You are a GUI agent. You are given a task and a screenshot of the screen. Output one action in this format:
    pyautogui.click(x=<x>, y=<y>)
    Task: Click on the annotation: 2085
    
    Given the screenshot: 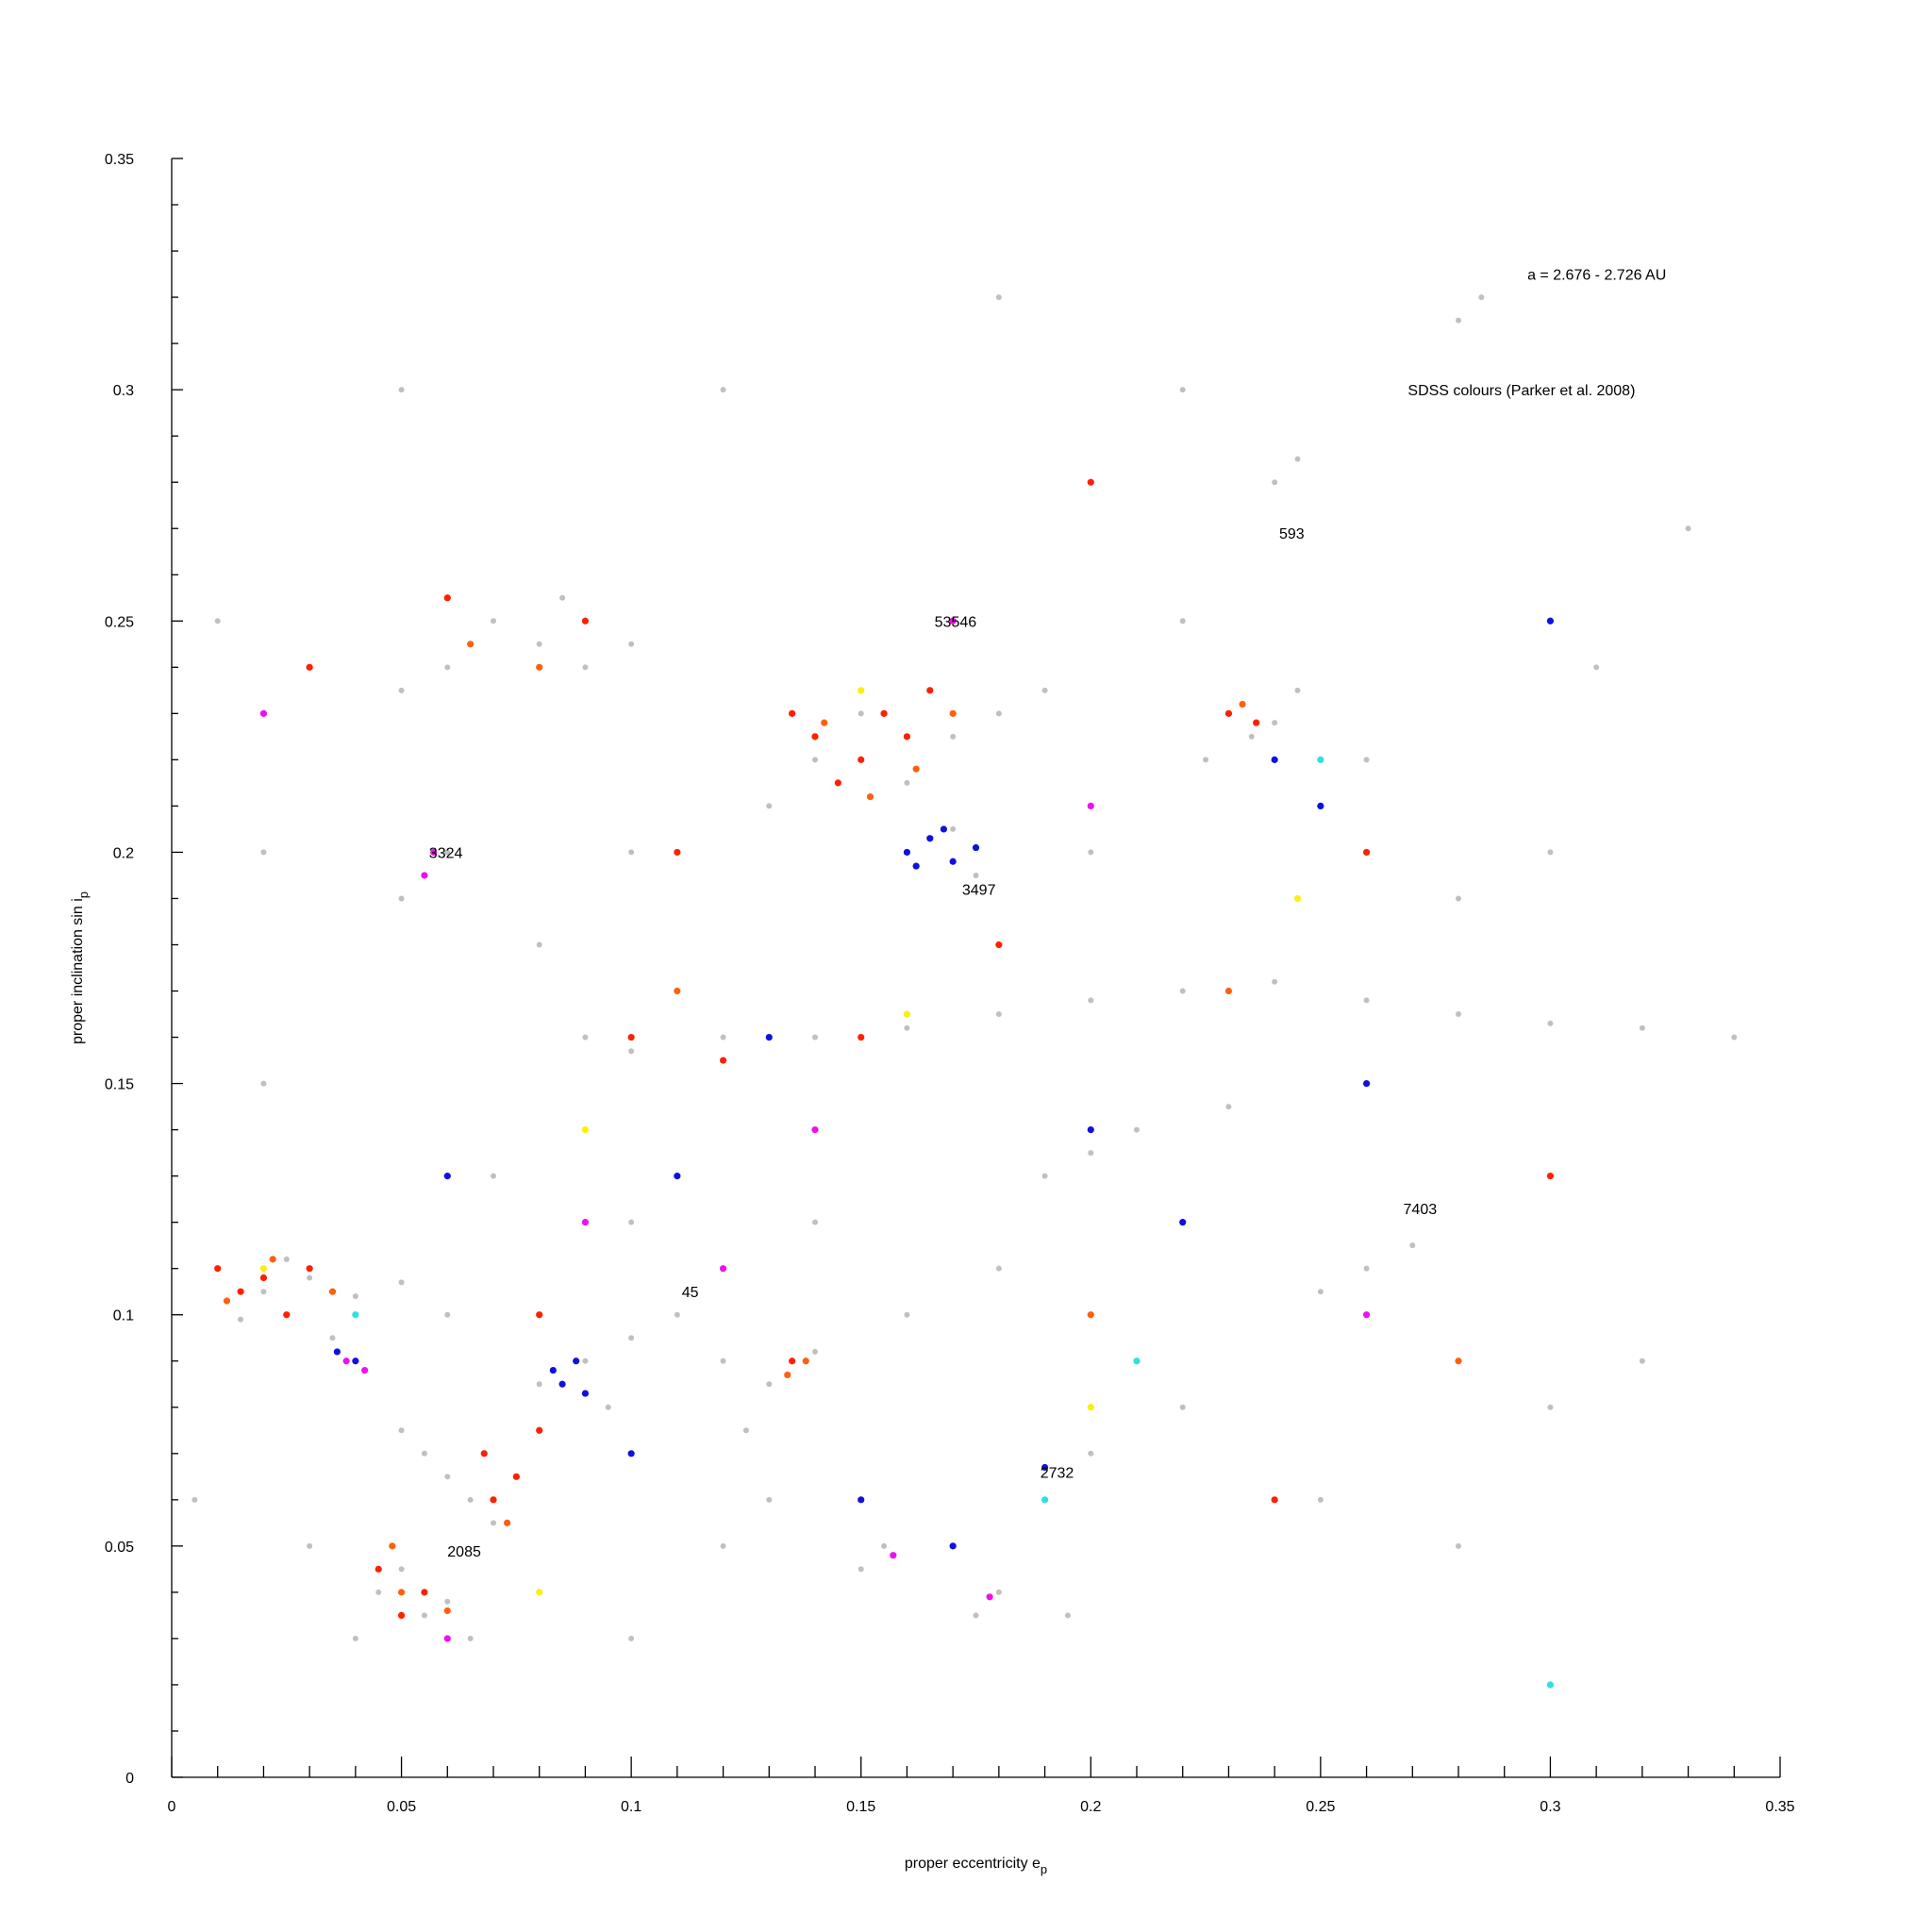 What is the action you would take?
    pyautogui.click(x=464, y=1552)
    